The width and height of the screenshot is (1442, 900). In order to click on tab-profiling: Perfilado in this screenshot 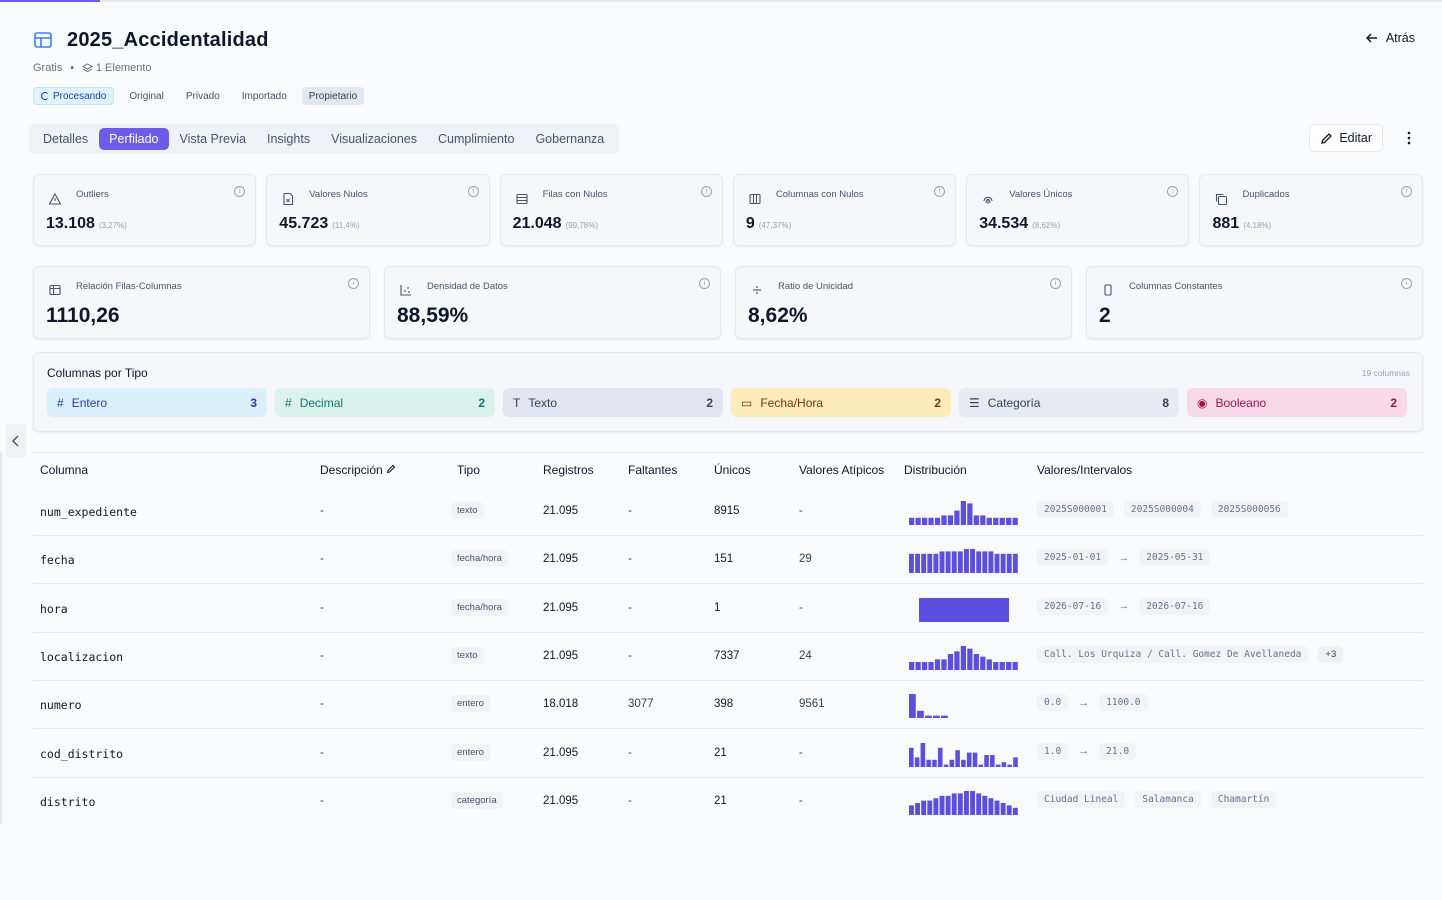, I will do `click(134, 139)`.